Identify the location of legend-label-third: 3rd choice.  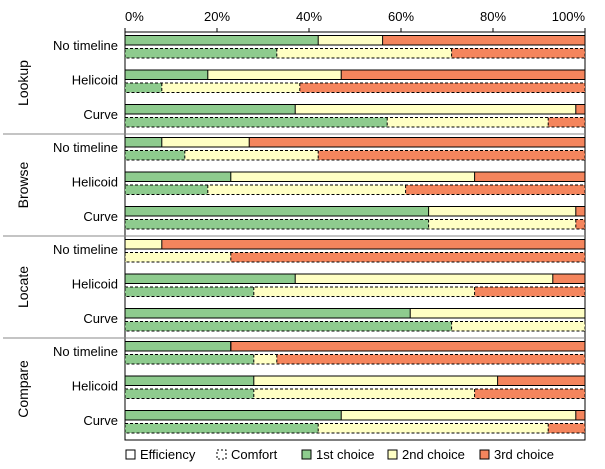
(524, 454).